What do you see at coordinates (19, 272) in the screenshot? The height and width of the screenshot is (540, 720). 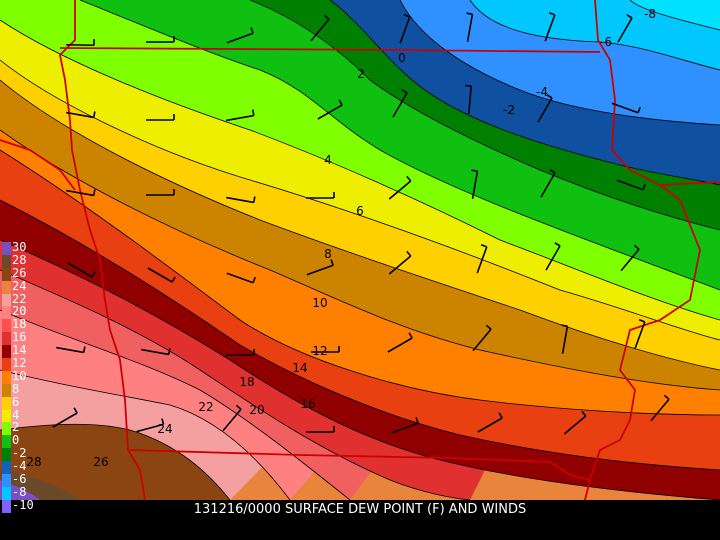 I see `legend-label: 26` at bounding box center [19, 272].